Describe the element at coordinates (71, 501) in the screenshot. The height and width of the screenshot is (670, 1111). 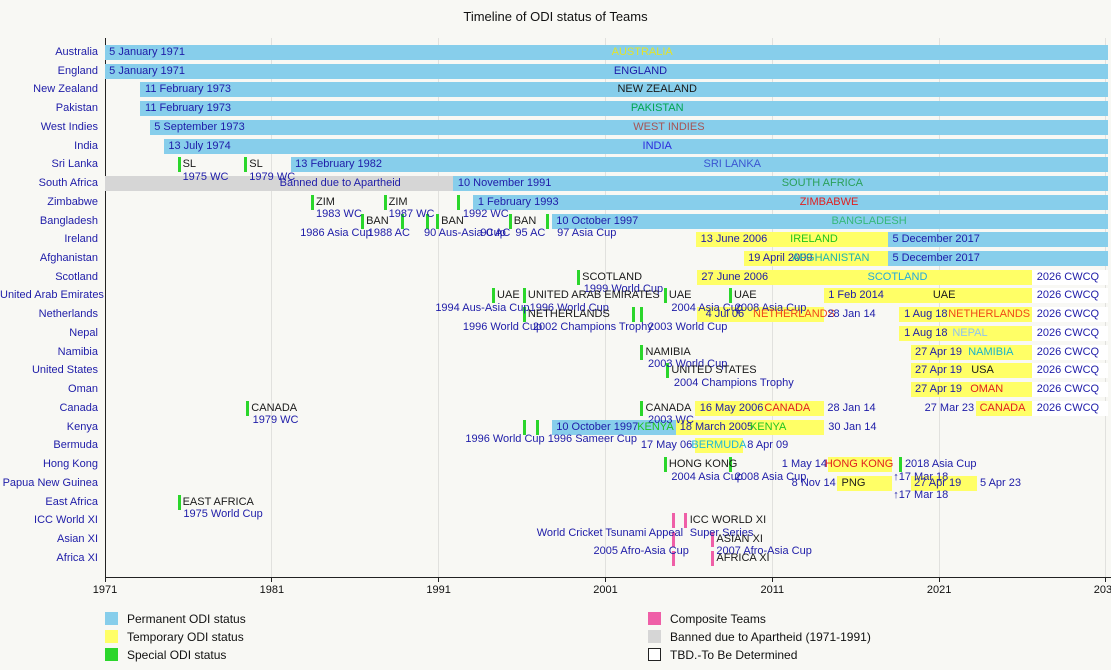
I see `row-label-east-africa: East Africa` at that location.